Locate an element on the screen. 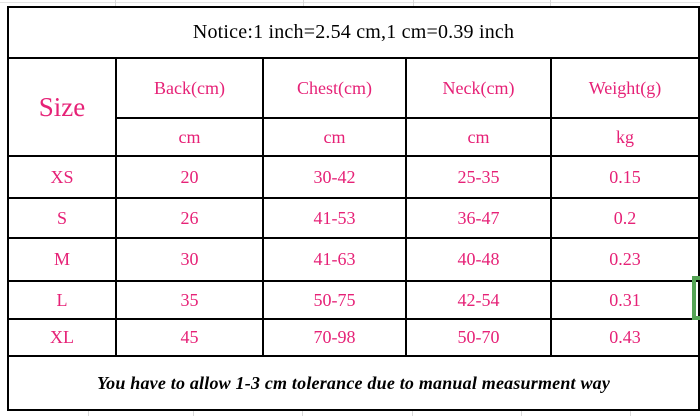 The width and height of the screenshot is (700, 416). header-chest: Chest(cm) is located at coordinates (334, 88).